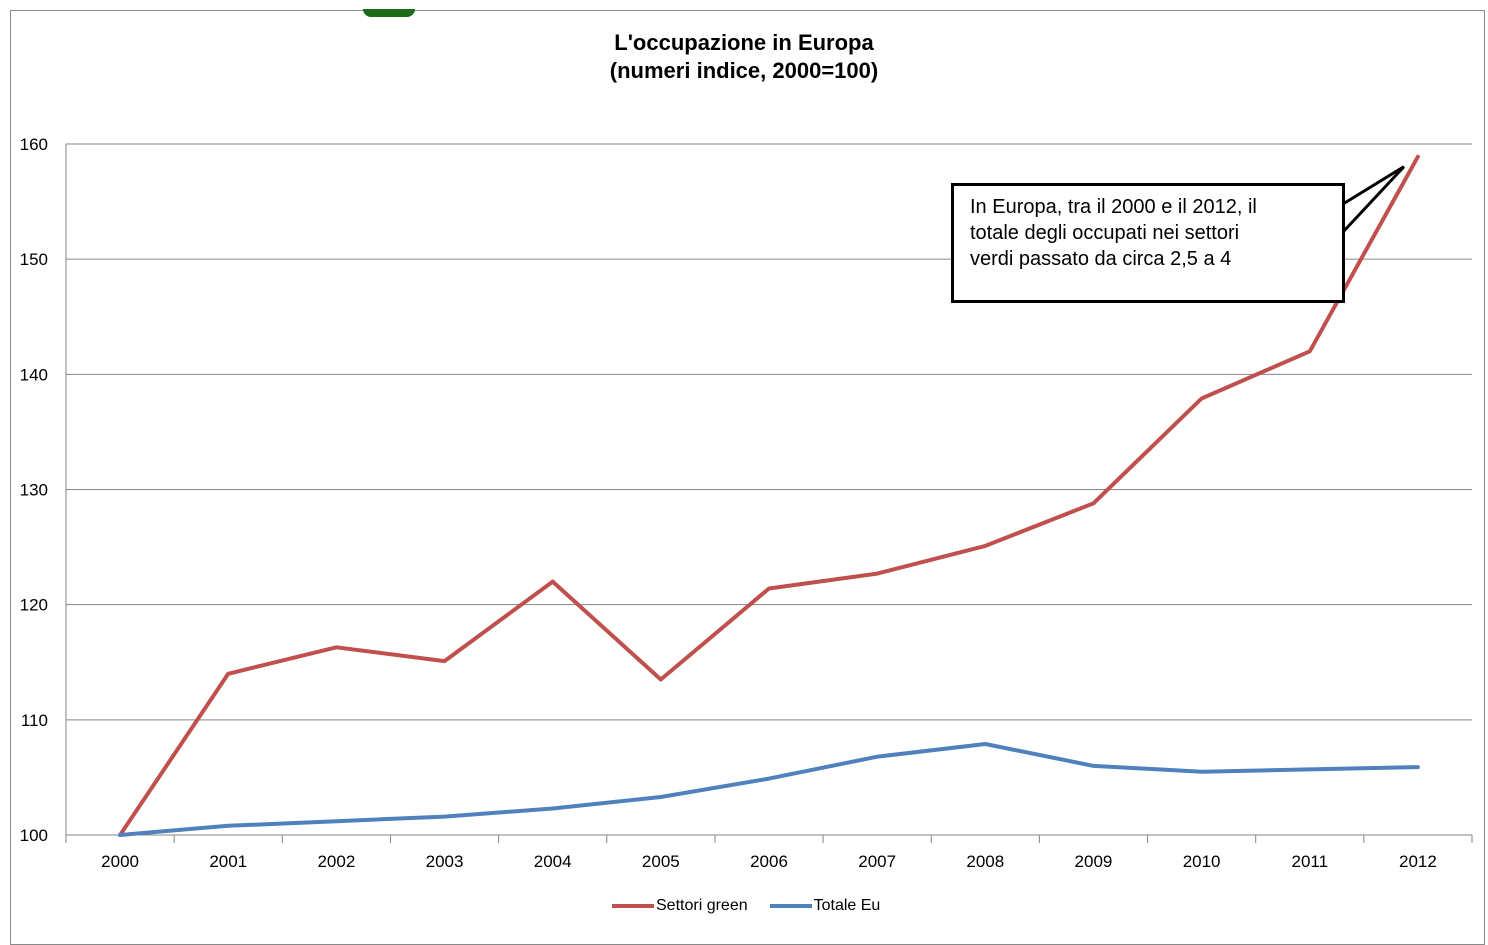  Describe the element at coordinates (769, 861) in the screenshot. I see `x-tick-label: 2006` at that location.